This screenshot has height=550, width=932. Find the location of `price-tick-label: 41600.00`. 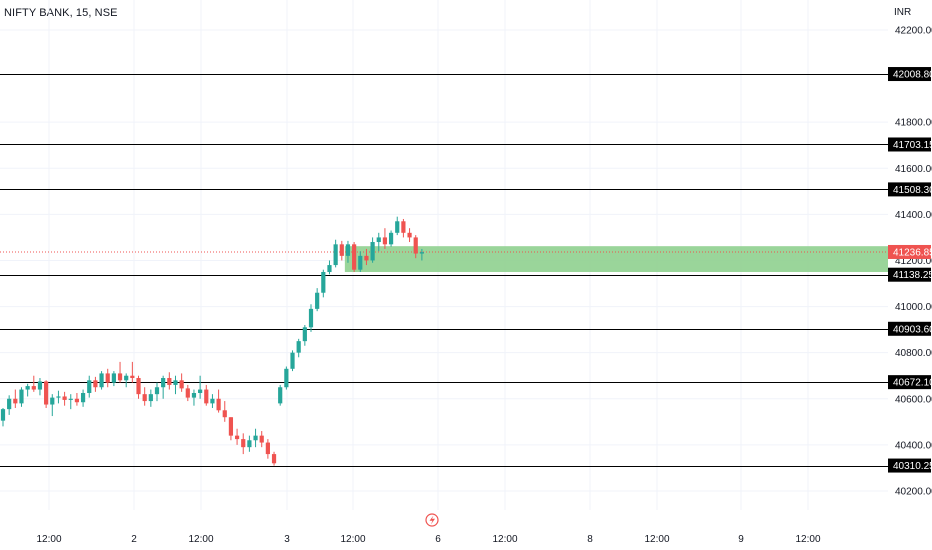

price-tick-label: 41600.00 is located at coordinates (913, 169).